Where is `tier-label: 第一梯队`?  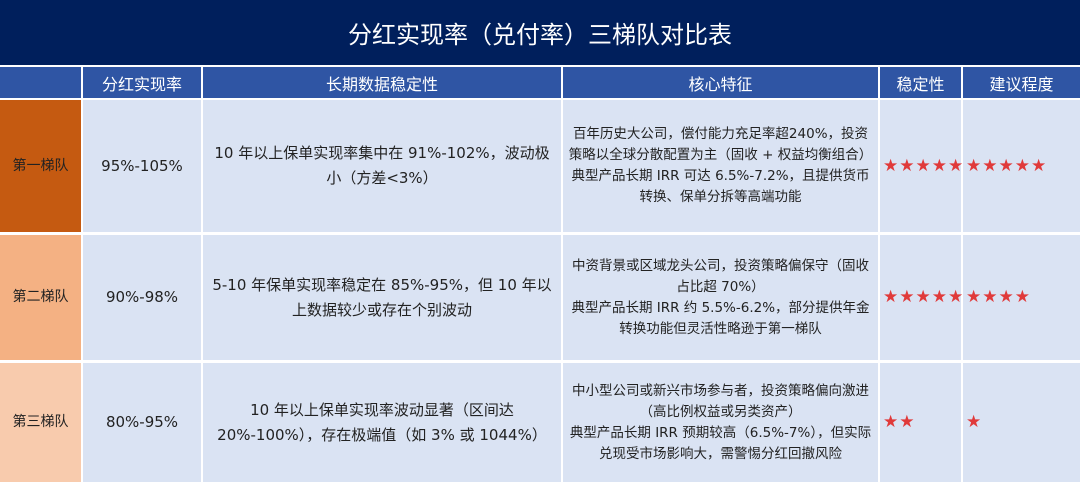
tier-label: 第一梯队 is located at coordinates (40, 166).